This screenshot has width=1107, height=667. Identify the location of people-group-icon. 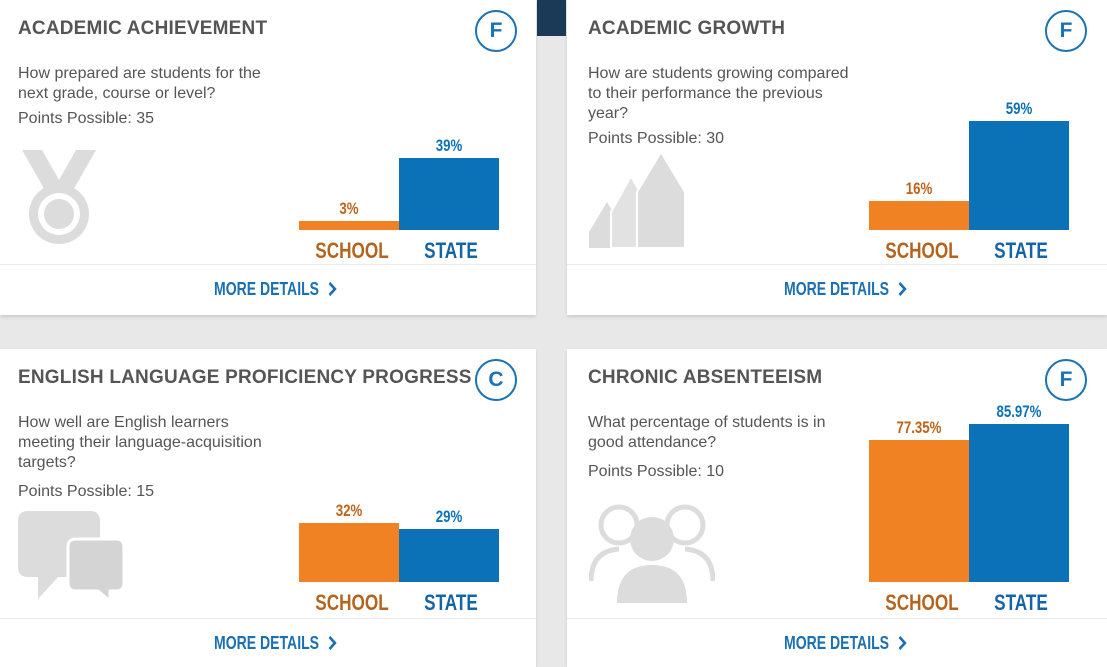
(652, 553).